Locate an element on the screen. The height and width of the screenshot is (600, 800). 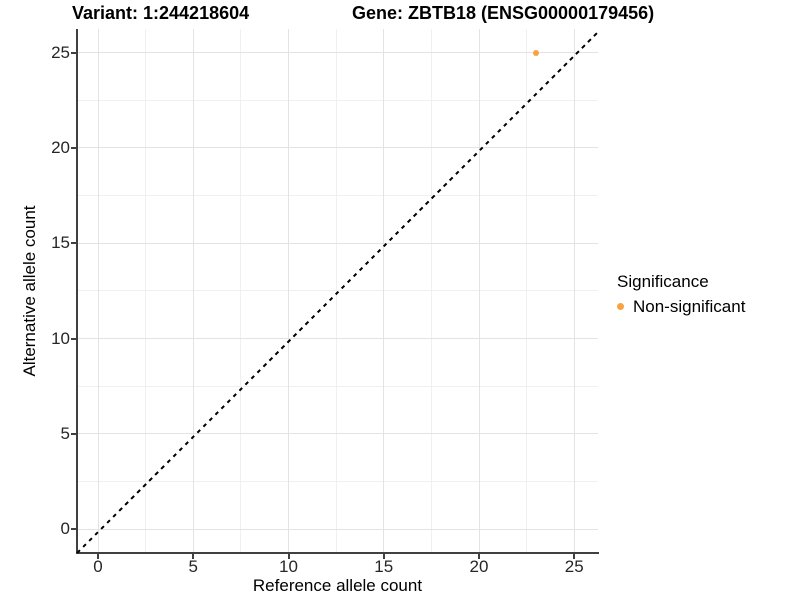
legend: Significance Non-significant is located at coordinates (681, 294).